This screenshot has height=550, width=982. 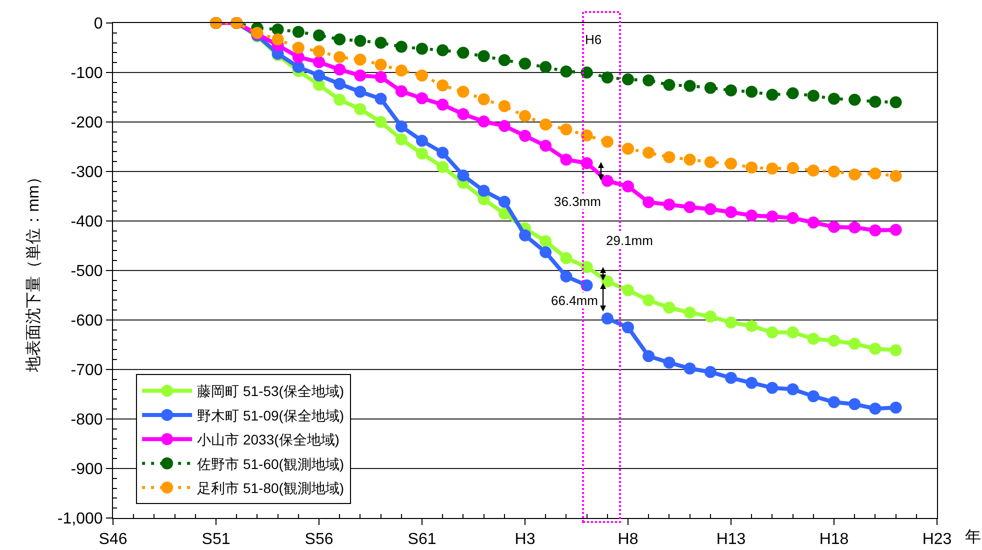 I want to click on x-tick-label: S46, so click(x=113, y=539).